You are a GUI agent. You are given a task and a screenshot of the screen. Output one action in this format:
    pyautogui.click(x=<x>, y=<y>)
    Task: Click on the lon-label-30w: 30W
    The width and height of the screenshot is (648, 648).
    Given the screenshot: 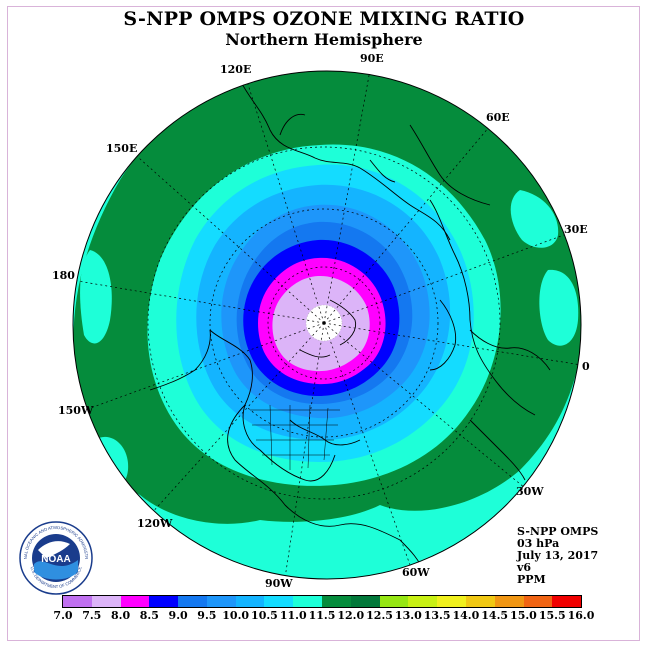 What is the action you would take?
    pyautogui.click(x=530, y=491)
    